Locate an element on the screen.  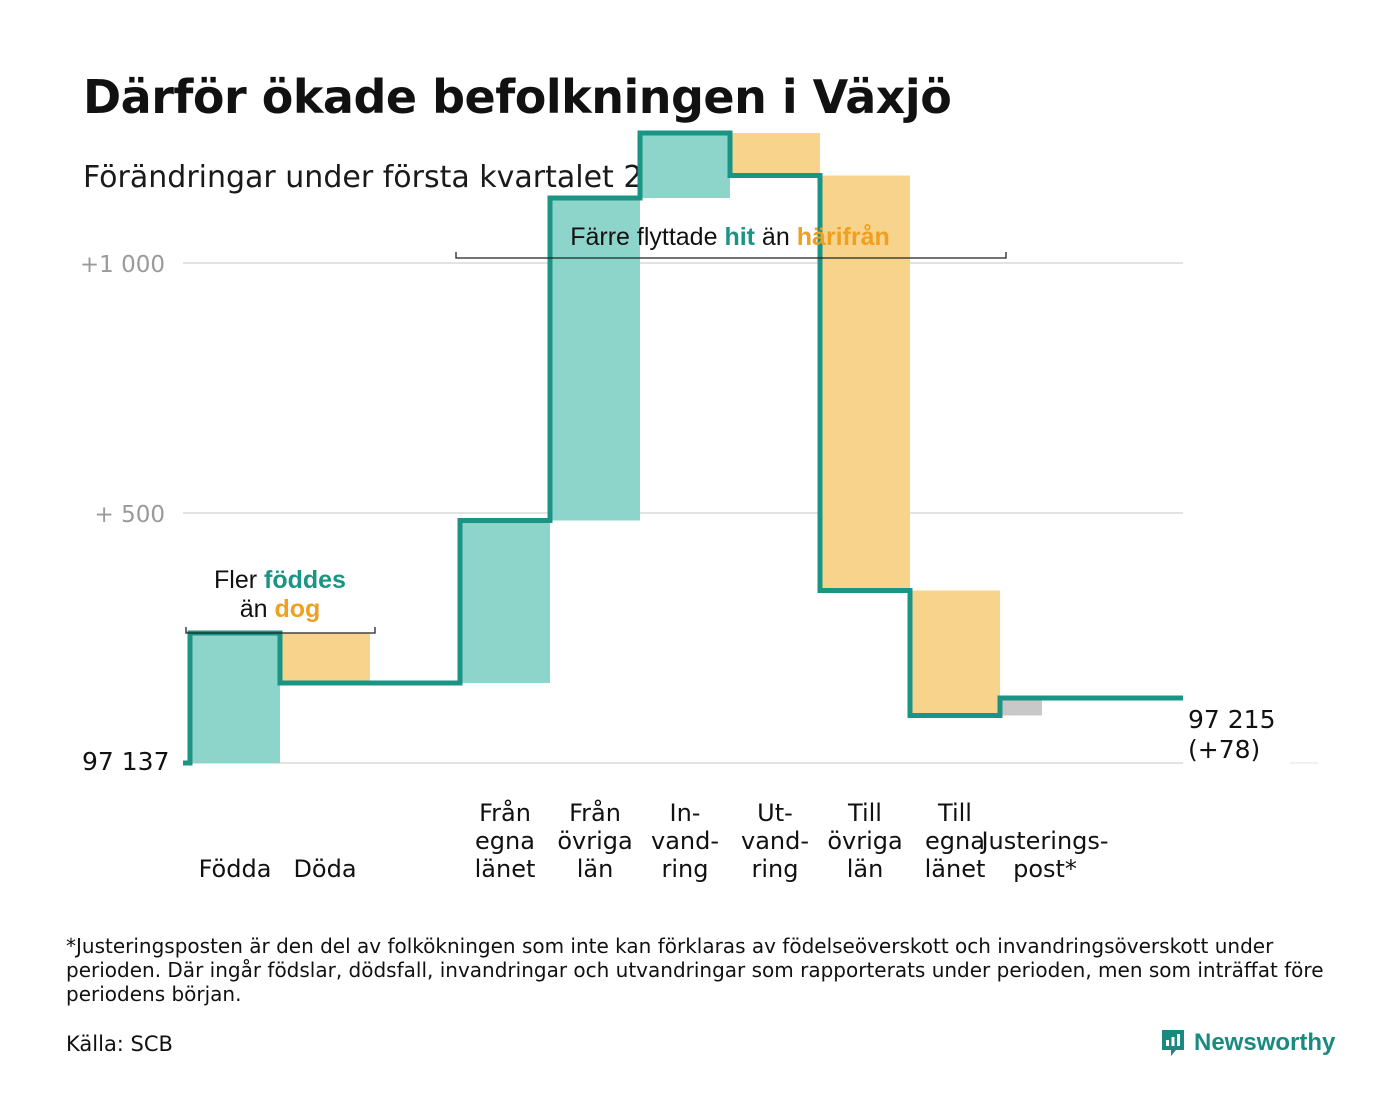
category-label: In- is located at coordinates (685, 813).